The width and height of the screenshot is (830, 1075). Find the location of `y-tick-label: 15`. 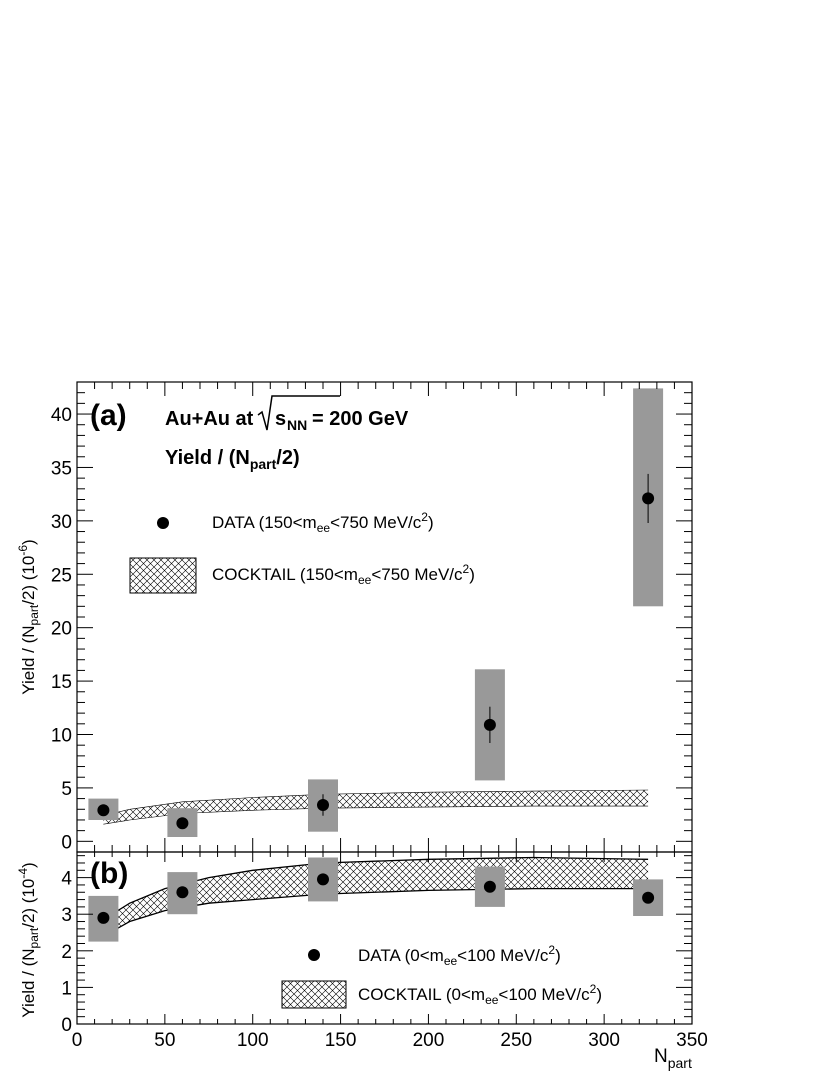

y-tick-label: 15 is located at coordinates (61, 682).